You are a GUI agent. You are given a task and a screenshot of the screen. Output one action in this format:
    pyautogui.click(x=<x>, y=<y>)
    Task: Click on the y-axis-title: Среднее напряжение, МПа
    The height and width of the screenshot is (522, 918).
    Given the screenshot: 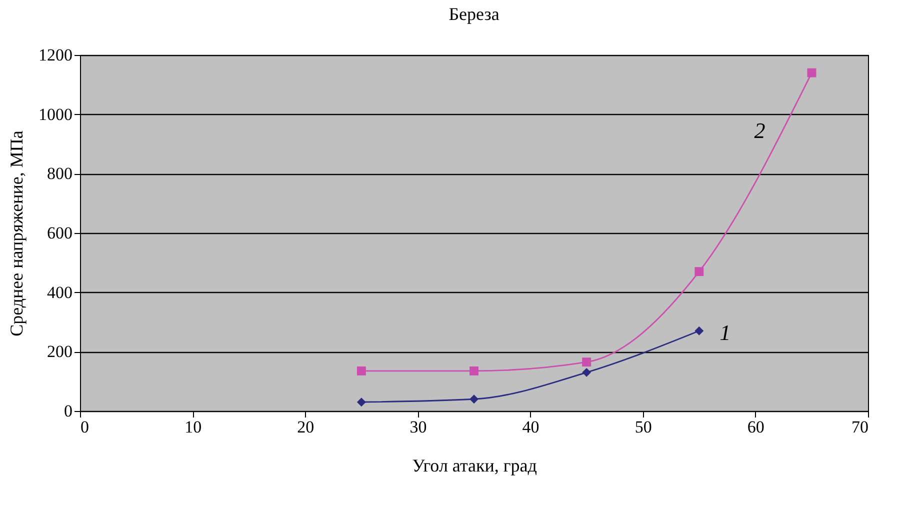 What is the action you would take?
    pyautogui.click(x=16, y=233)
    